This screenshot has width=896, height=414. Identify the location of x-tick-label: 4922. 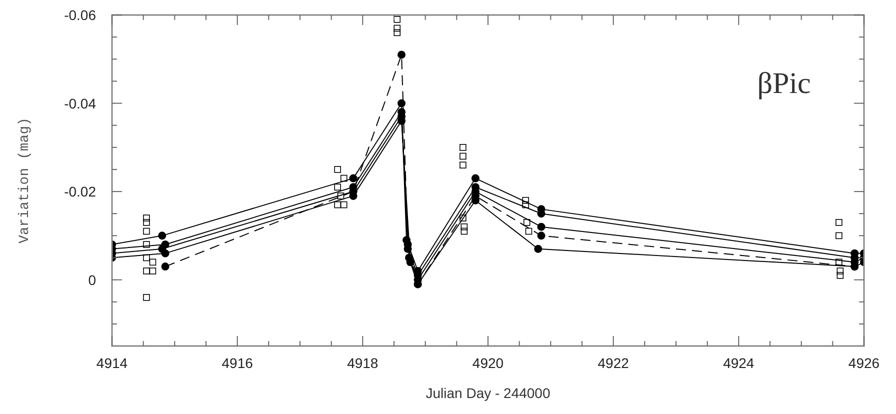
(614, 363).